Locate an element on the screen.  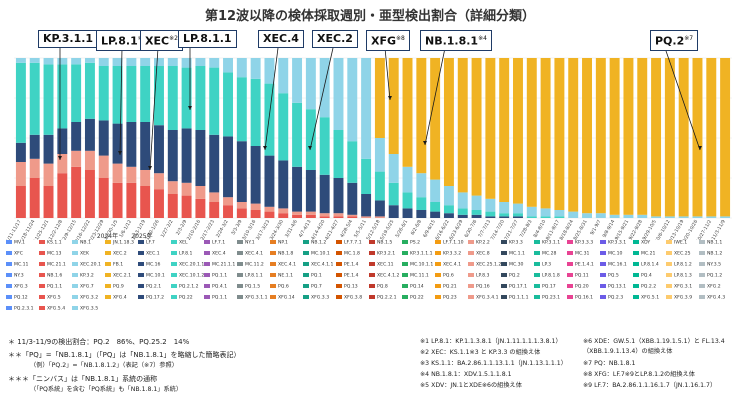
legend-item: NB.1.5 is located at coordinates (380, 243).